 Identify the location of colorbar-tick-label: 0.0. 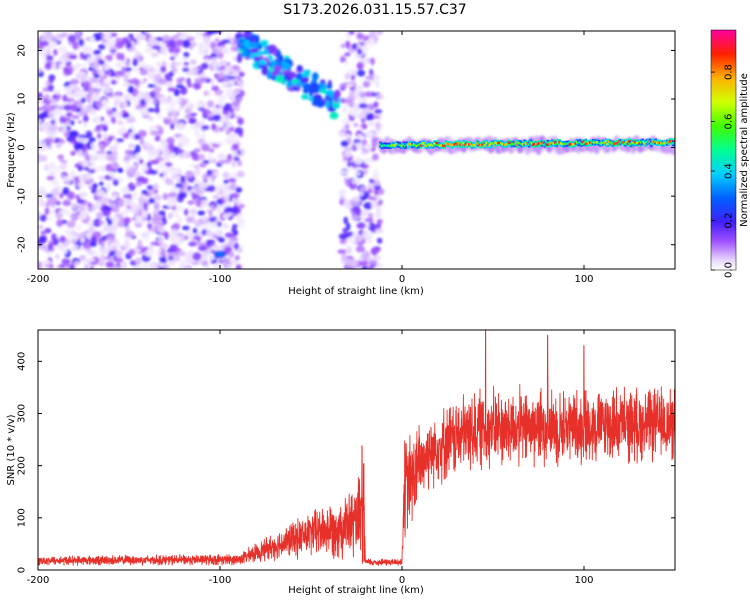
(729, 270).